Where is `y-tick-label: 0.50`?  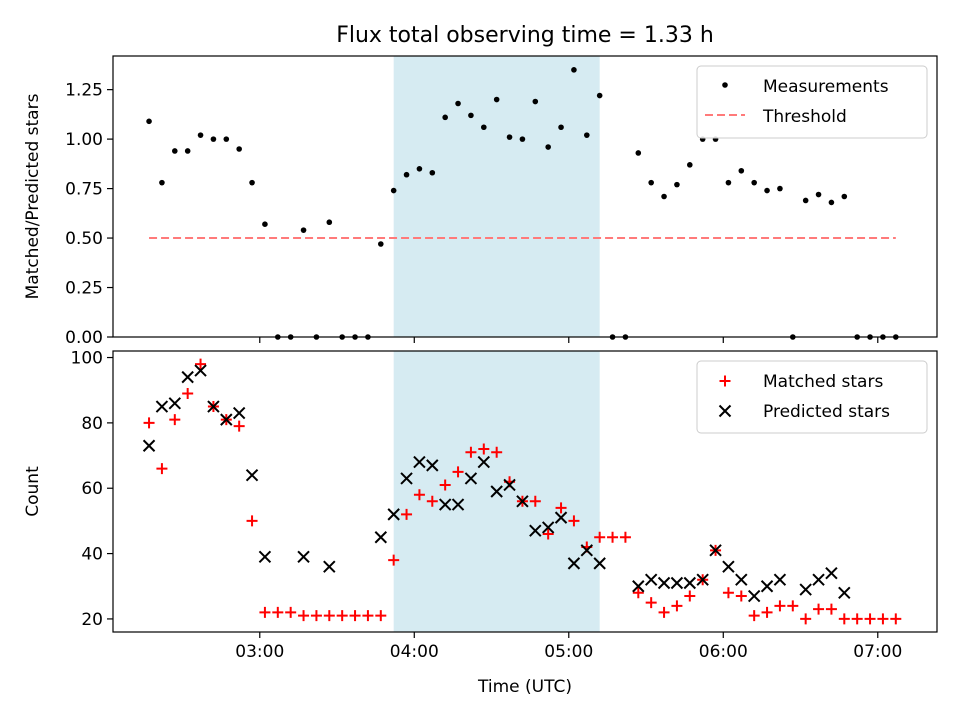
y-tick-label: 0.50 is located at coordinates (84, 239).